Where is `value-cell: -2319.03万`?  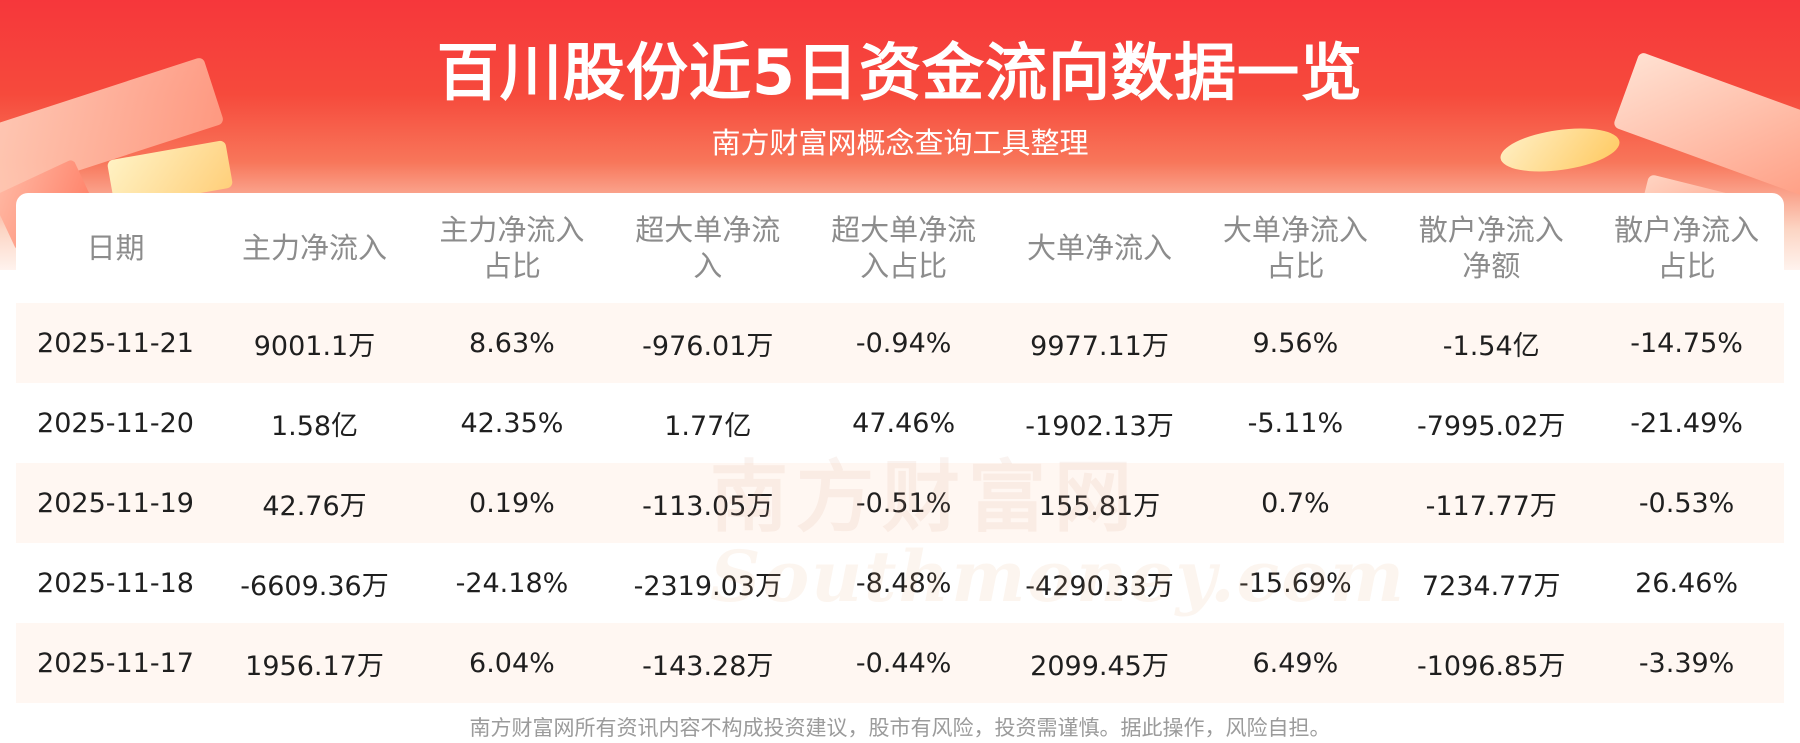
value-cell: -2319.03万 is located at coordinates (707, 583).